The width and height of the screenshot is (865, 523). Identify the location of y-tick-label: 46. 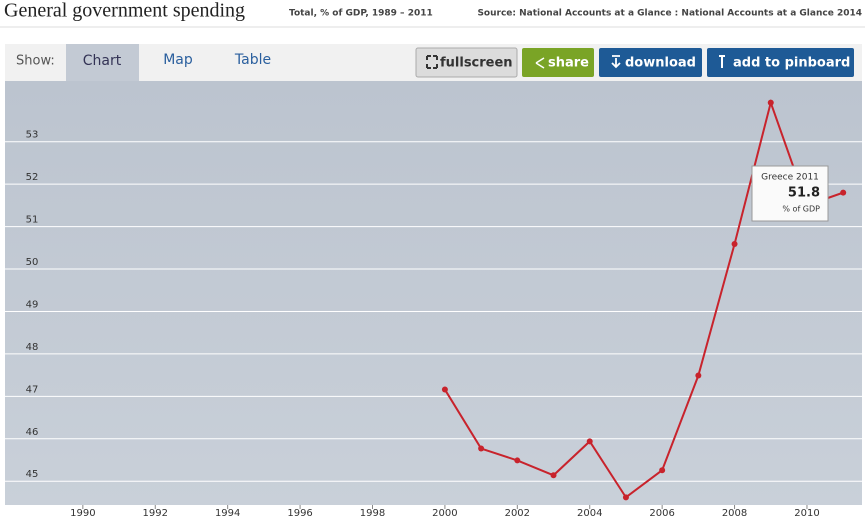
(32, 432).